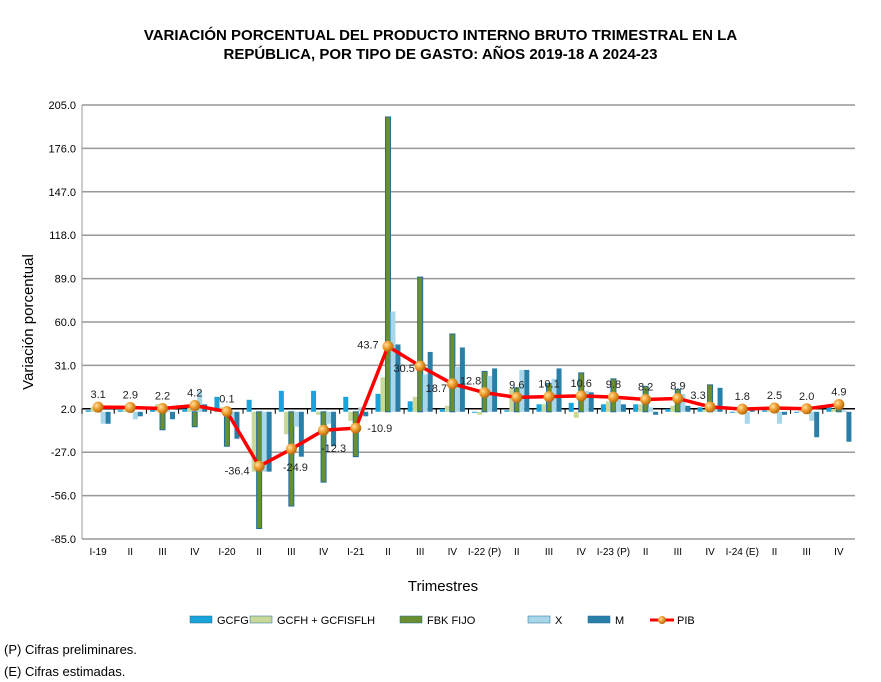 The image size is (881, 682). Describe the element at coordinates (403, 369) in the screenshot. I see `pib-data-label: 30.5` at that location.